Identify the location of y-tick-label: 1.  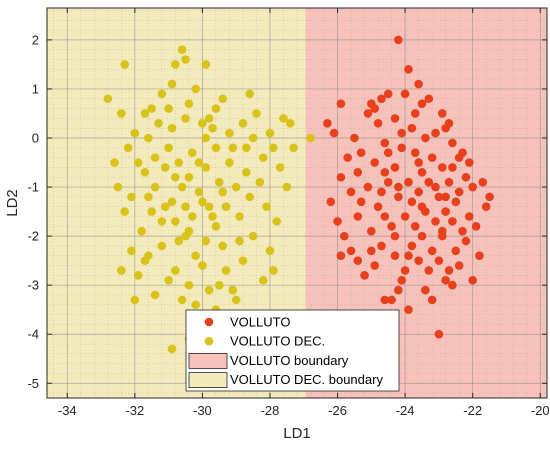
(35, 88).